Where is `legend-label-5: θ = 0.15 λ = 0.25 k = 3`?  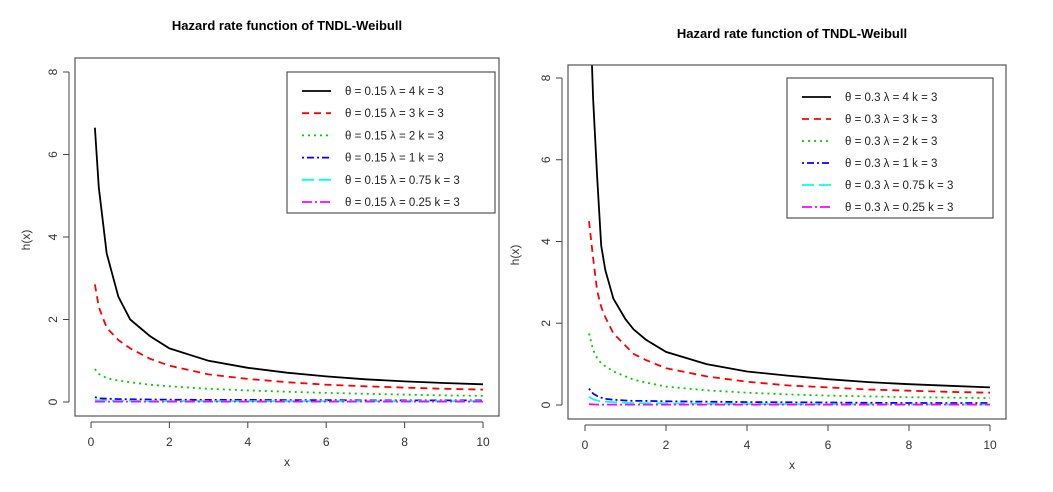 legend-label-5: θ = 0.15 λ = 0.25 k = 3 is located at coordinates (402, 203).